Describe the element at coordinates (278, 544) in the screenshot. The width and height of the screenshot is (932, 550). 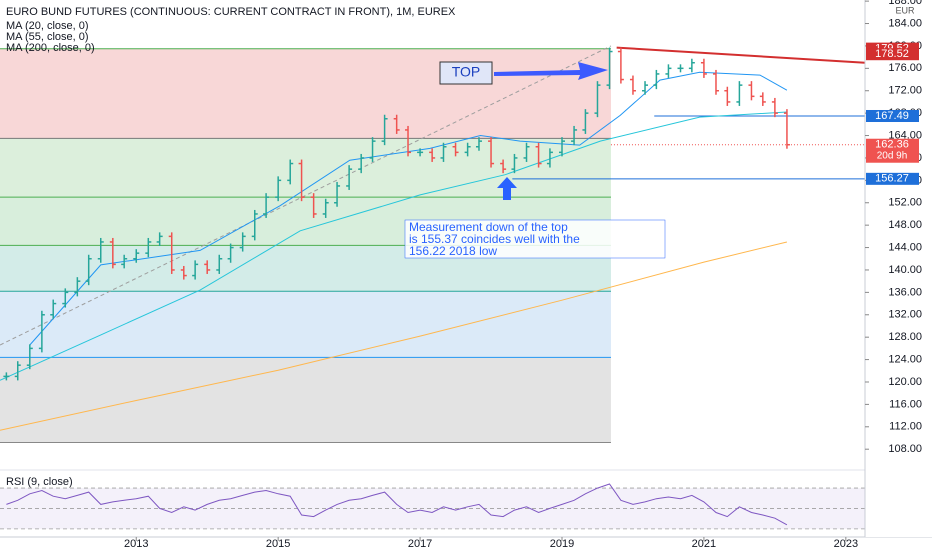
I see `x-tick-label: 2015` at that location.